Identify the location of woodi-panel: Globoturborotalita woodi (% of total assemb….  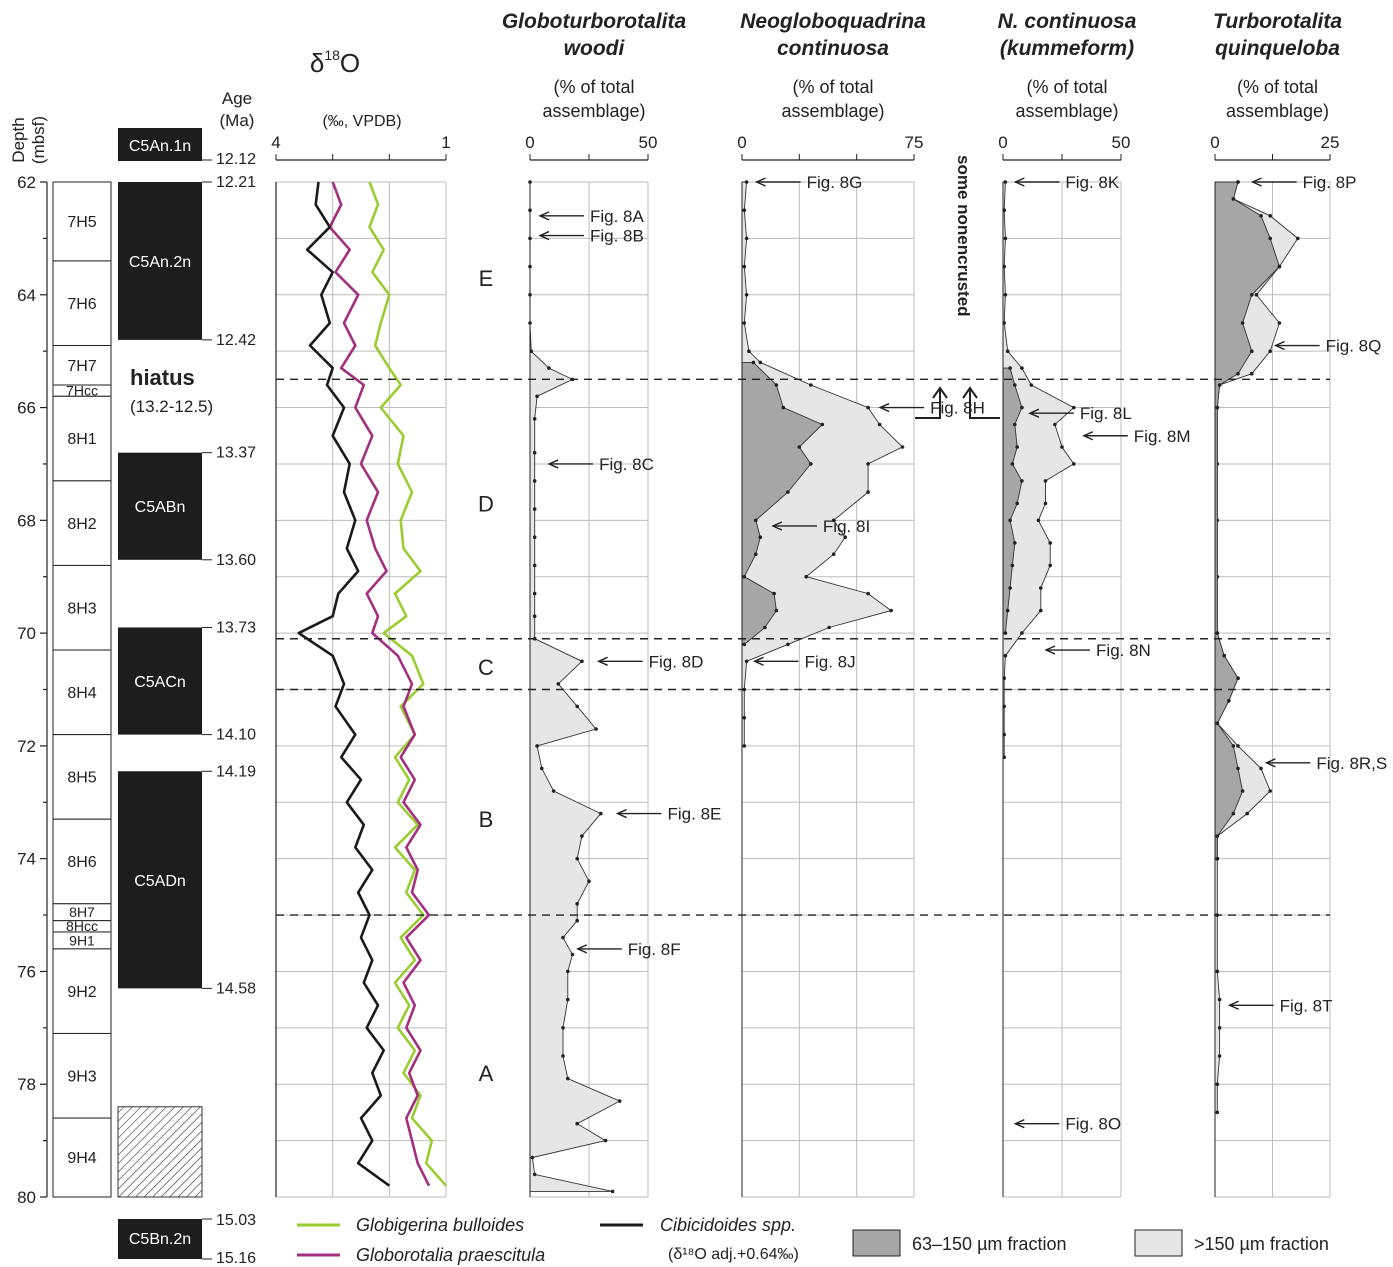
(612, 604).